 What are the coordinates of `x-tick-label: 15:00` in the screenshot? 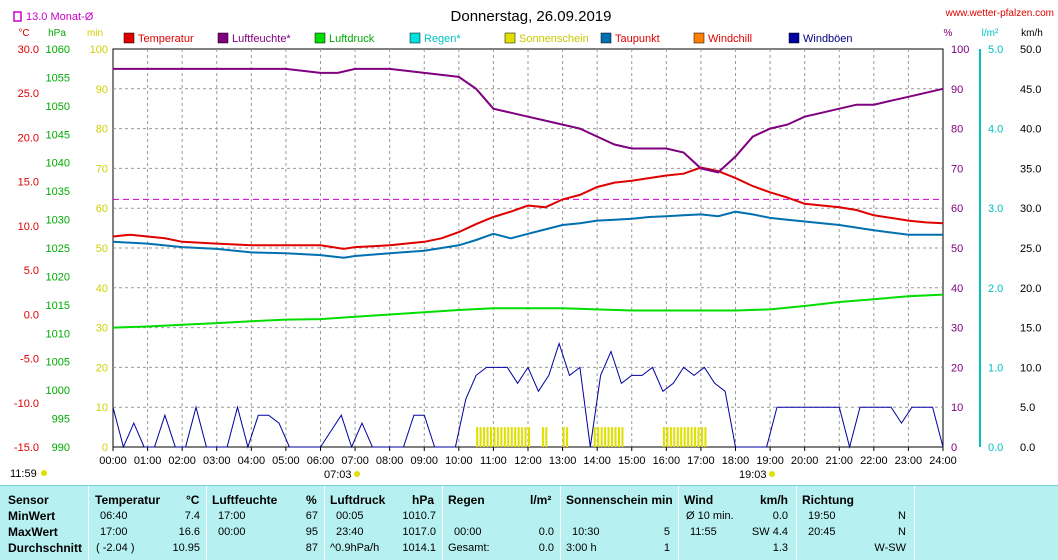 It's located at (632, 461).